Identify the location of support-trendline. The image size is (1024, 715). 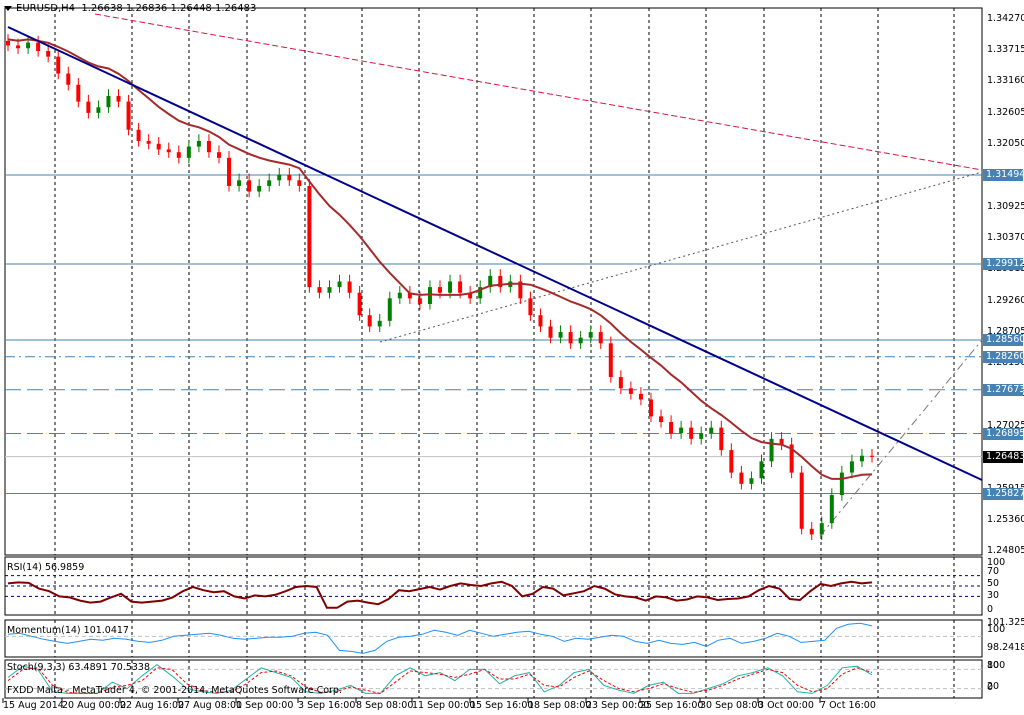
(901, 438).